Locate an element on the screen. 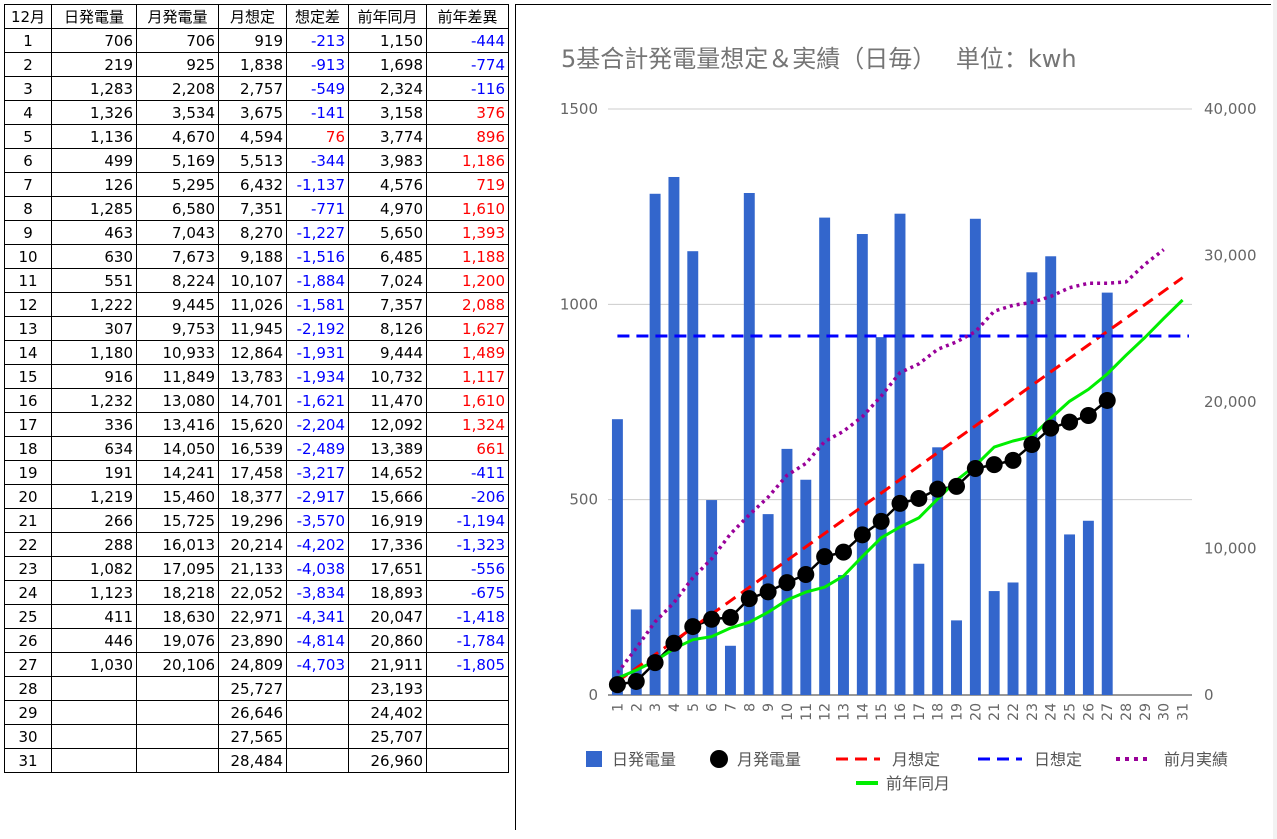  table-cell: -2,192 is located at coordinates (317, 328).